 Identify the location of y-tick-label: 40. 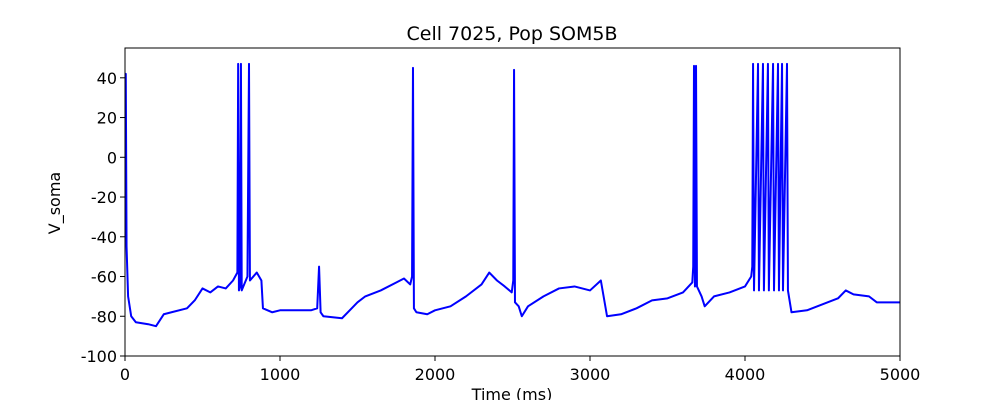
(107, 78).